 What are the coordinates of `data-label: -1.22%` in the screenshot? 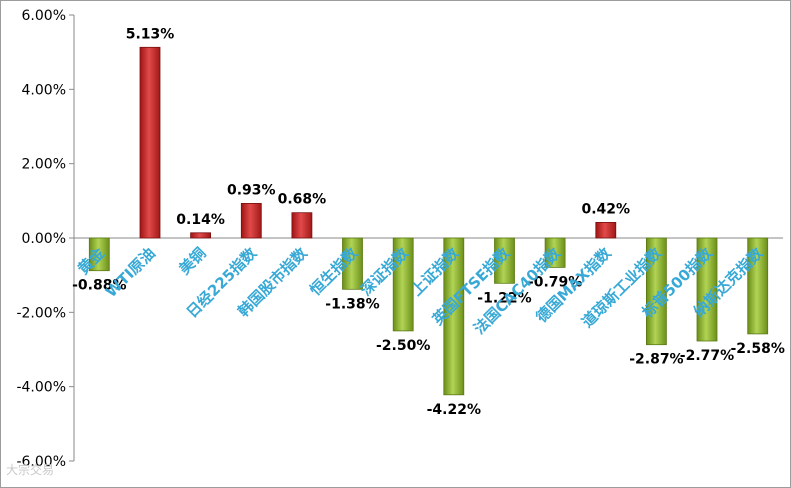 It's located at (504, 298).